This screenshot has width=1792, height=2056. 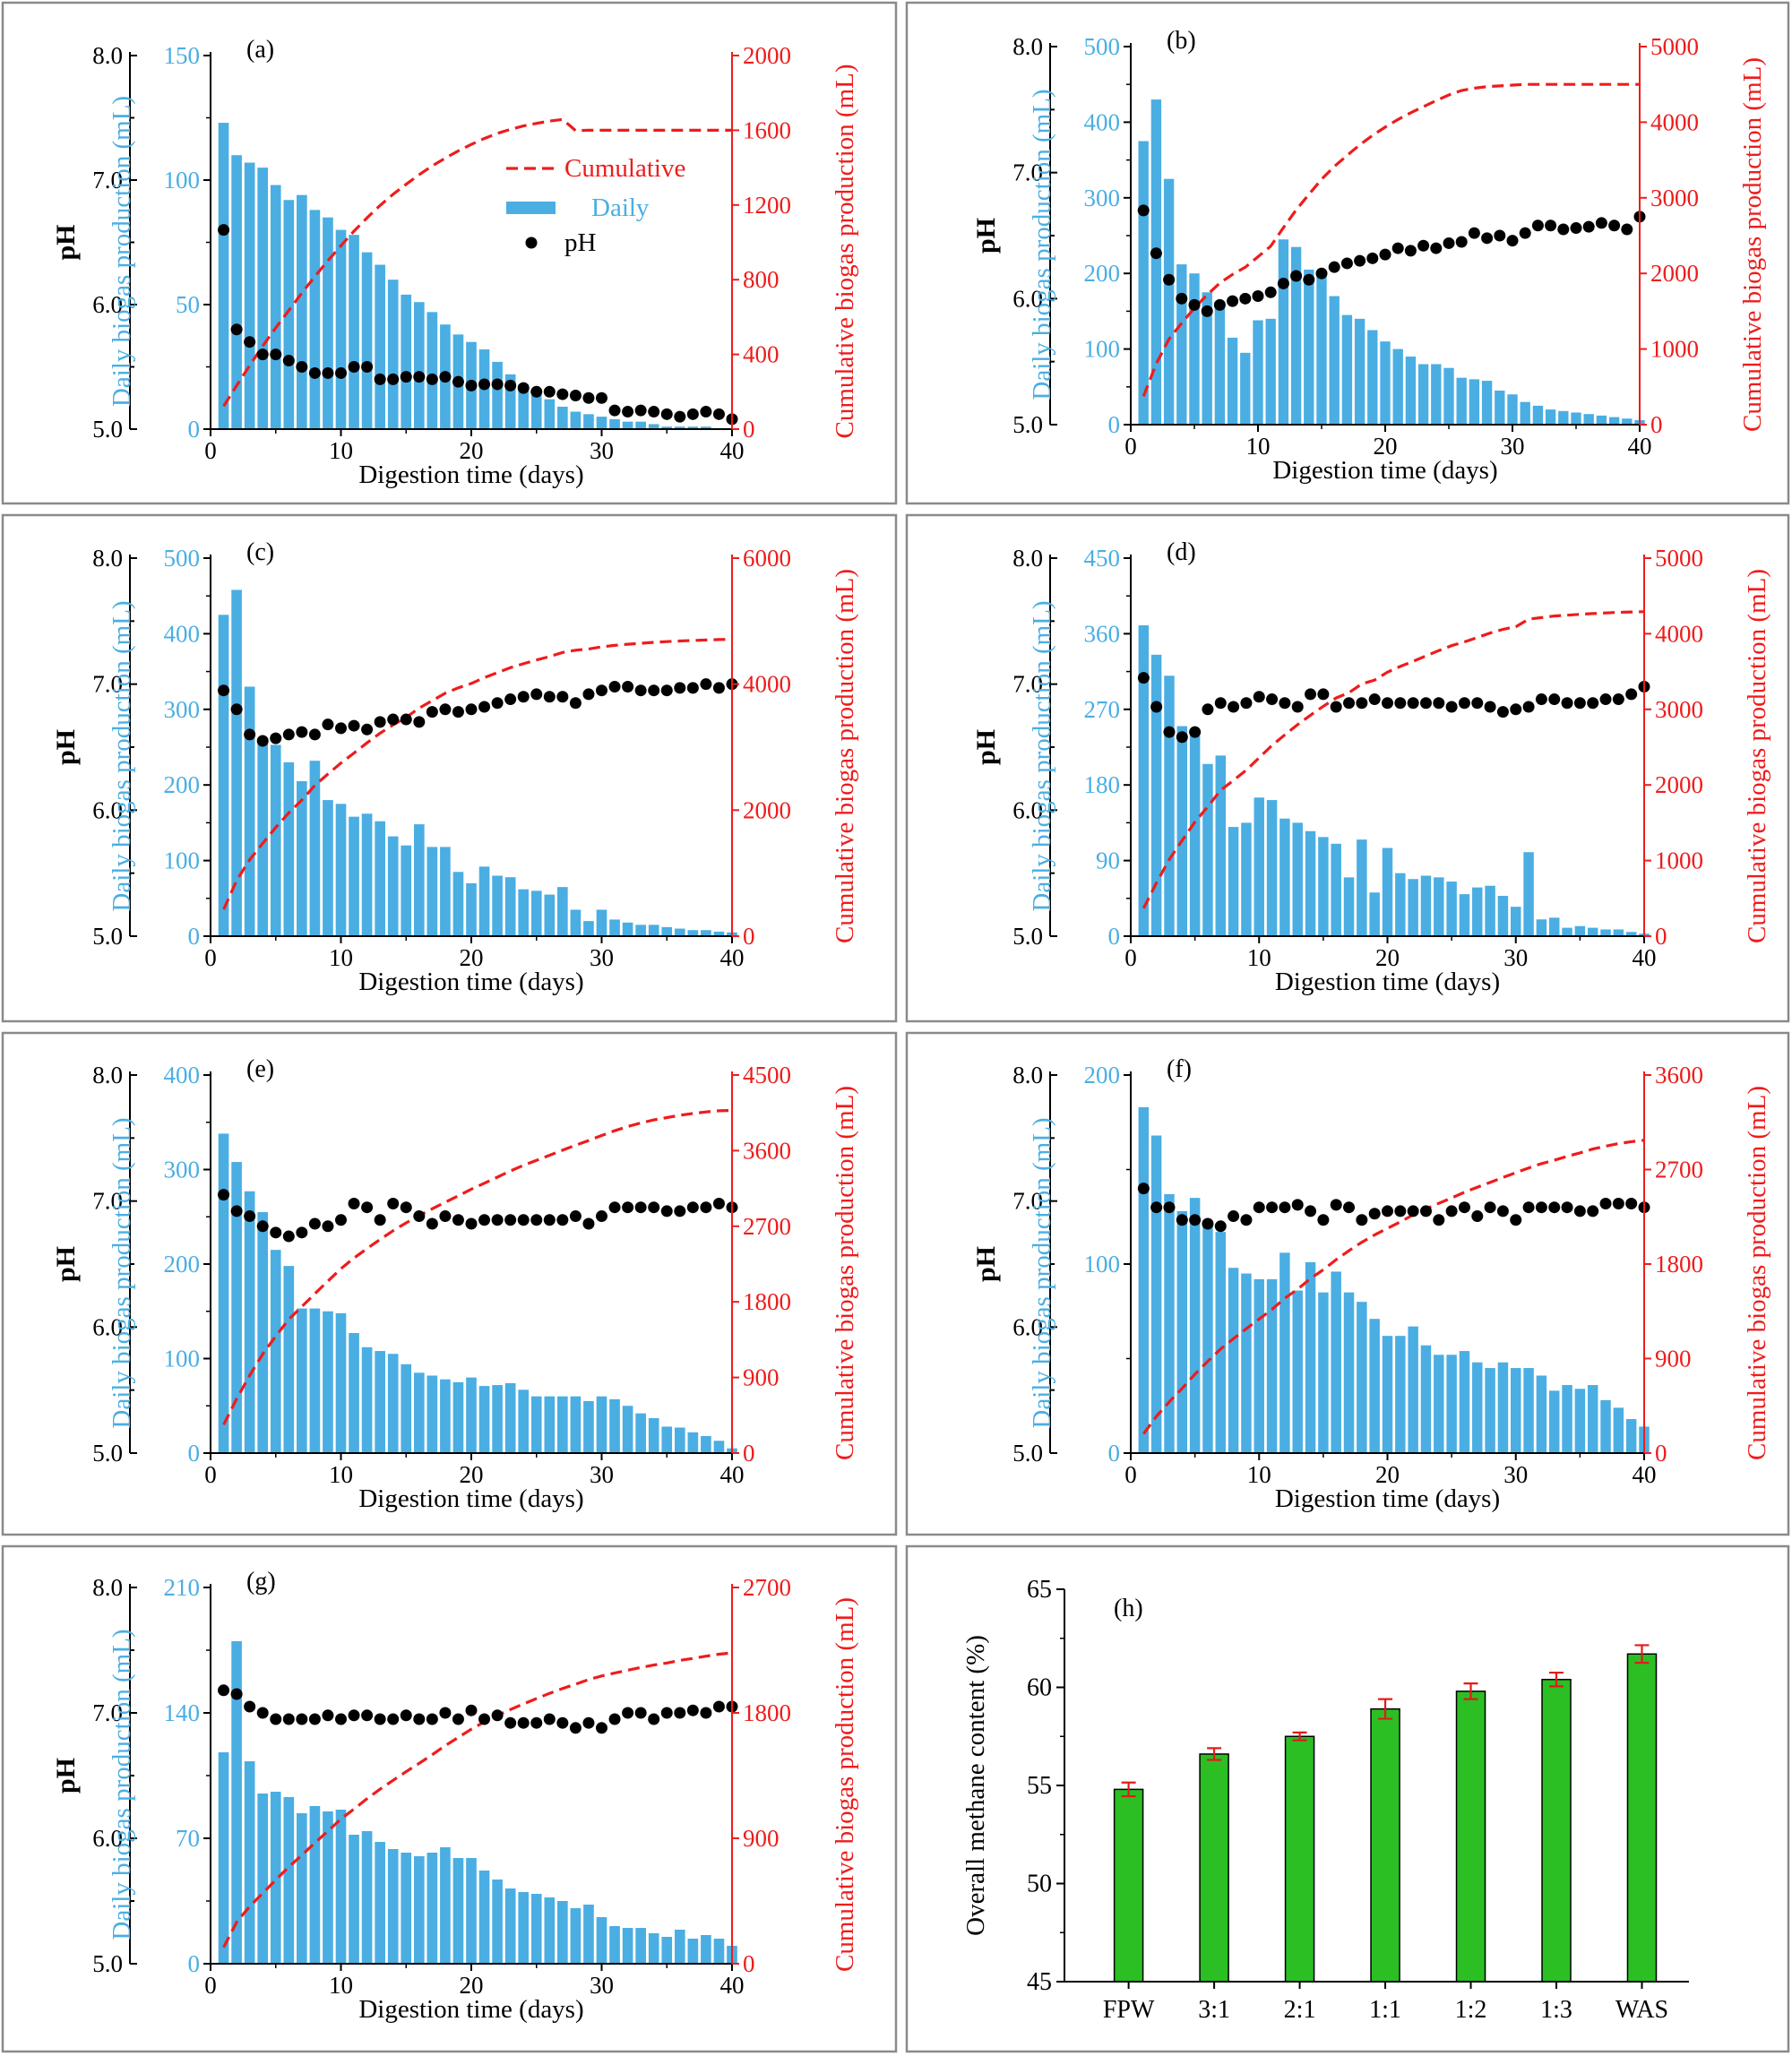 I want to click on daily-tick-label: 140, so click(x=182, y=1712).